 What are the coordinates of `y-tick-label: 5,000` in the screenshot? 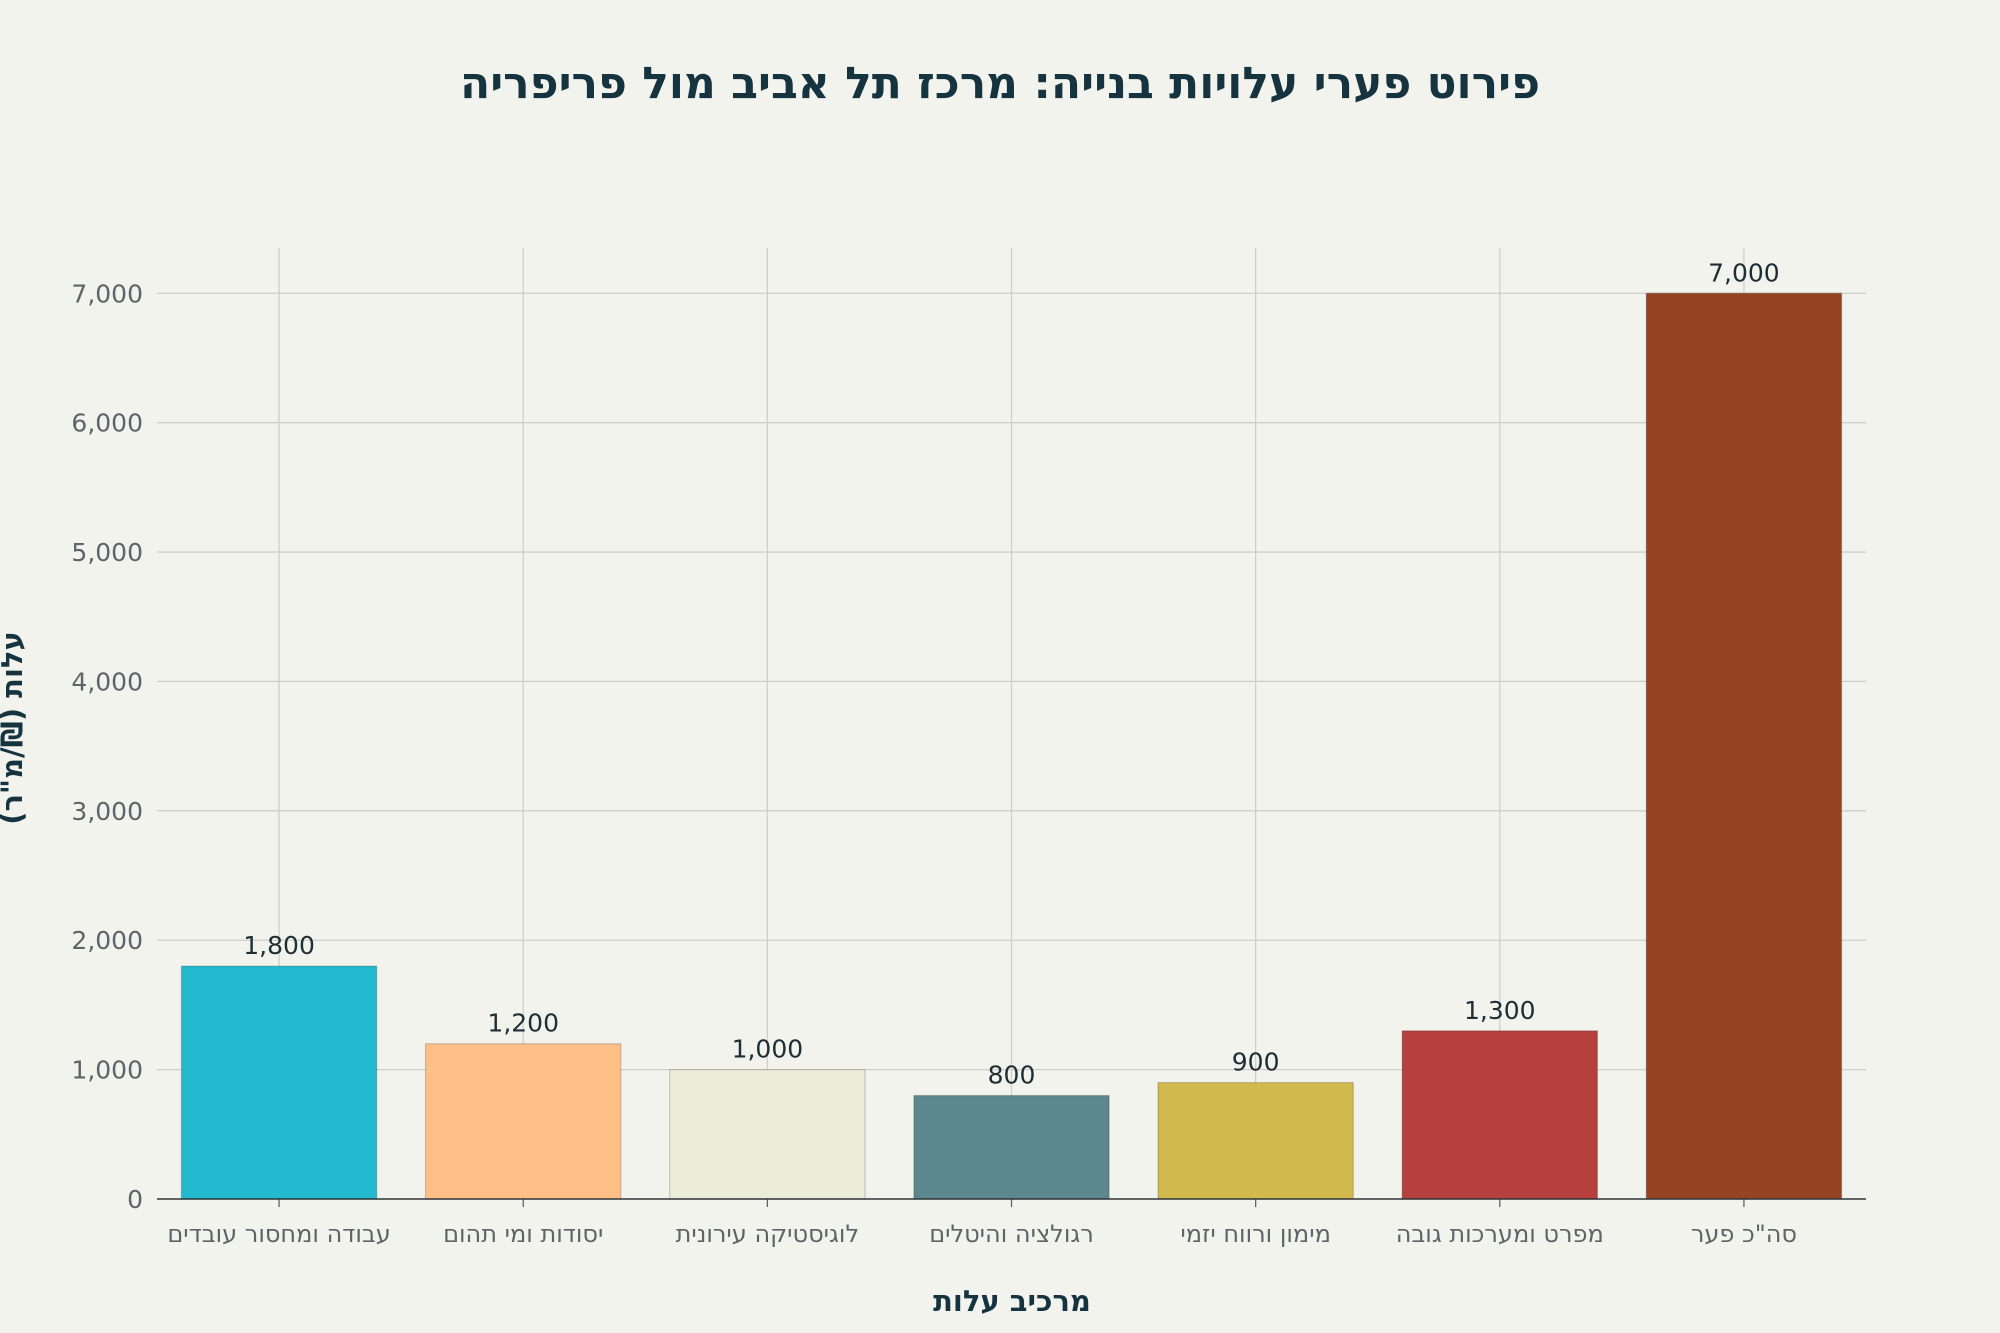 It's located at (107, 552).